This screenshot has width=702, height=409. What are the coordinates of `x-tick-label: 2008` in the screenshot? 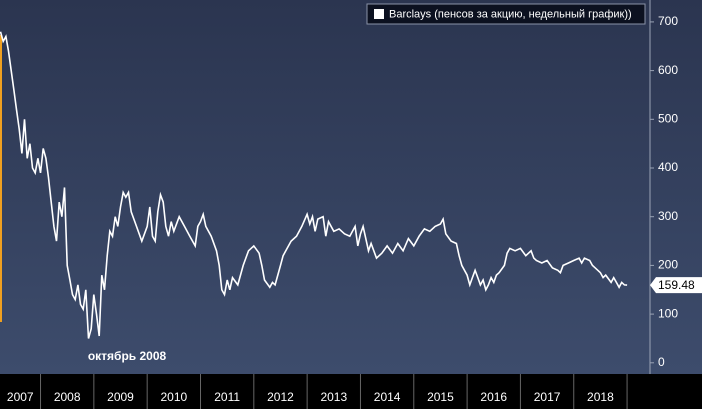 It's located at (67, 397).